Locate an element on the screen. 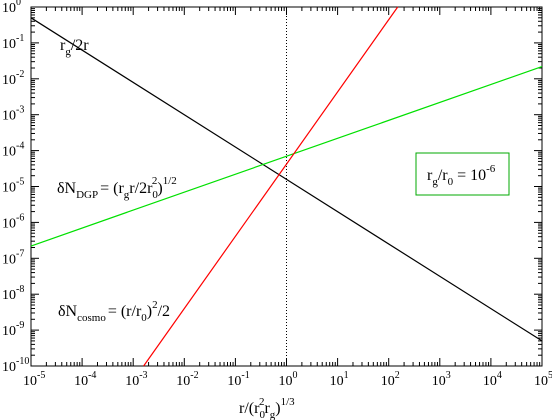  x-tick-label: 10⁻¹ is located at coordinates (238, 379).